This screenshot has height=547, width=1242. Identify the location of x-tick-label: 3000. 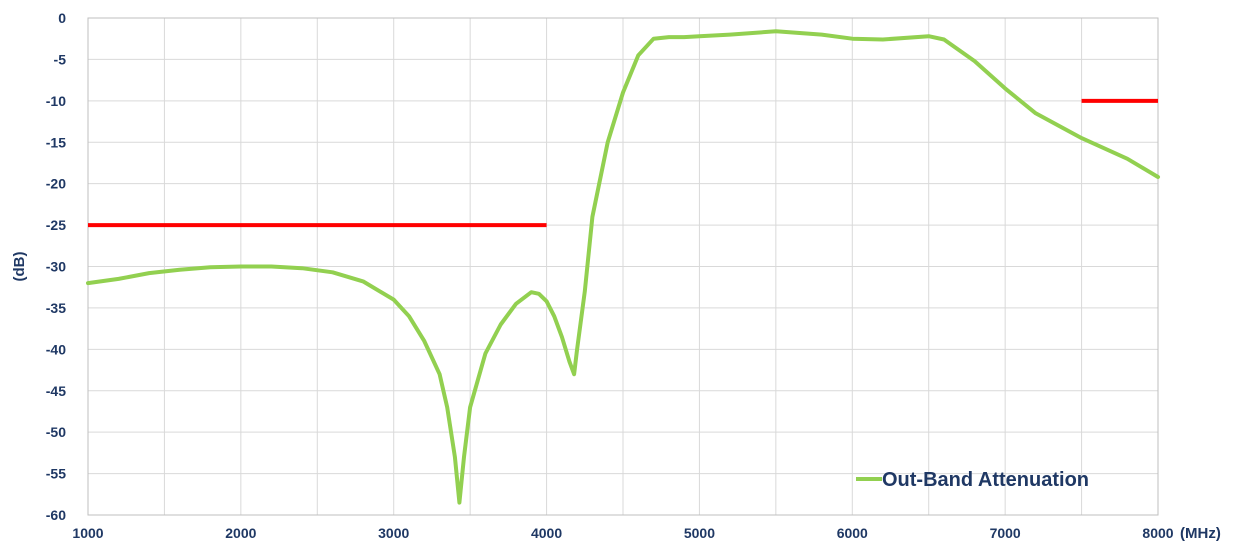
(393, 533).